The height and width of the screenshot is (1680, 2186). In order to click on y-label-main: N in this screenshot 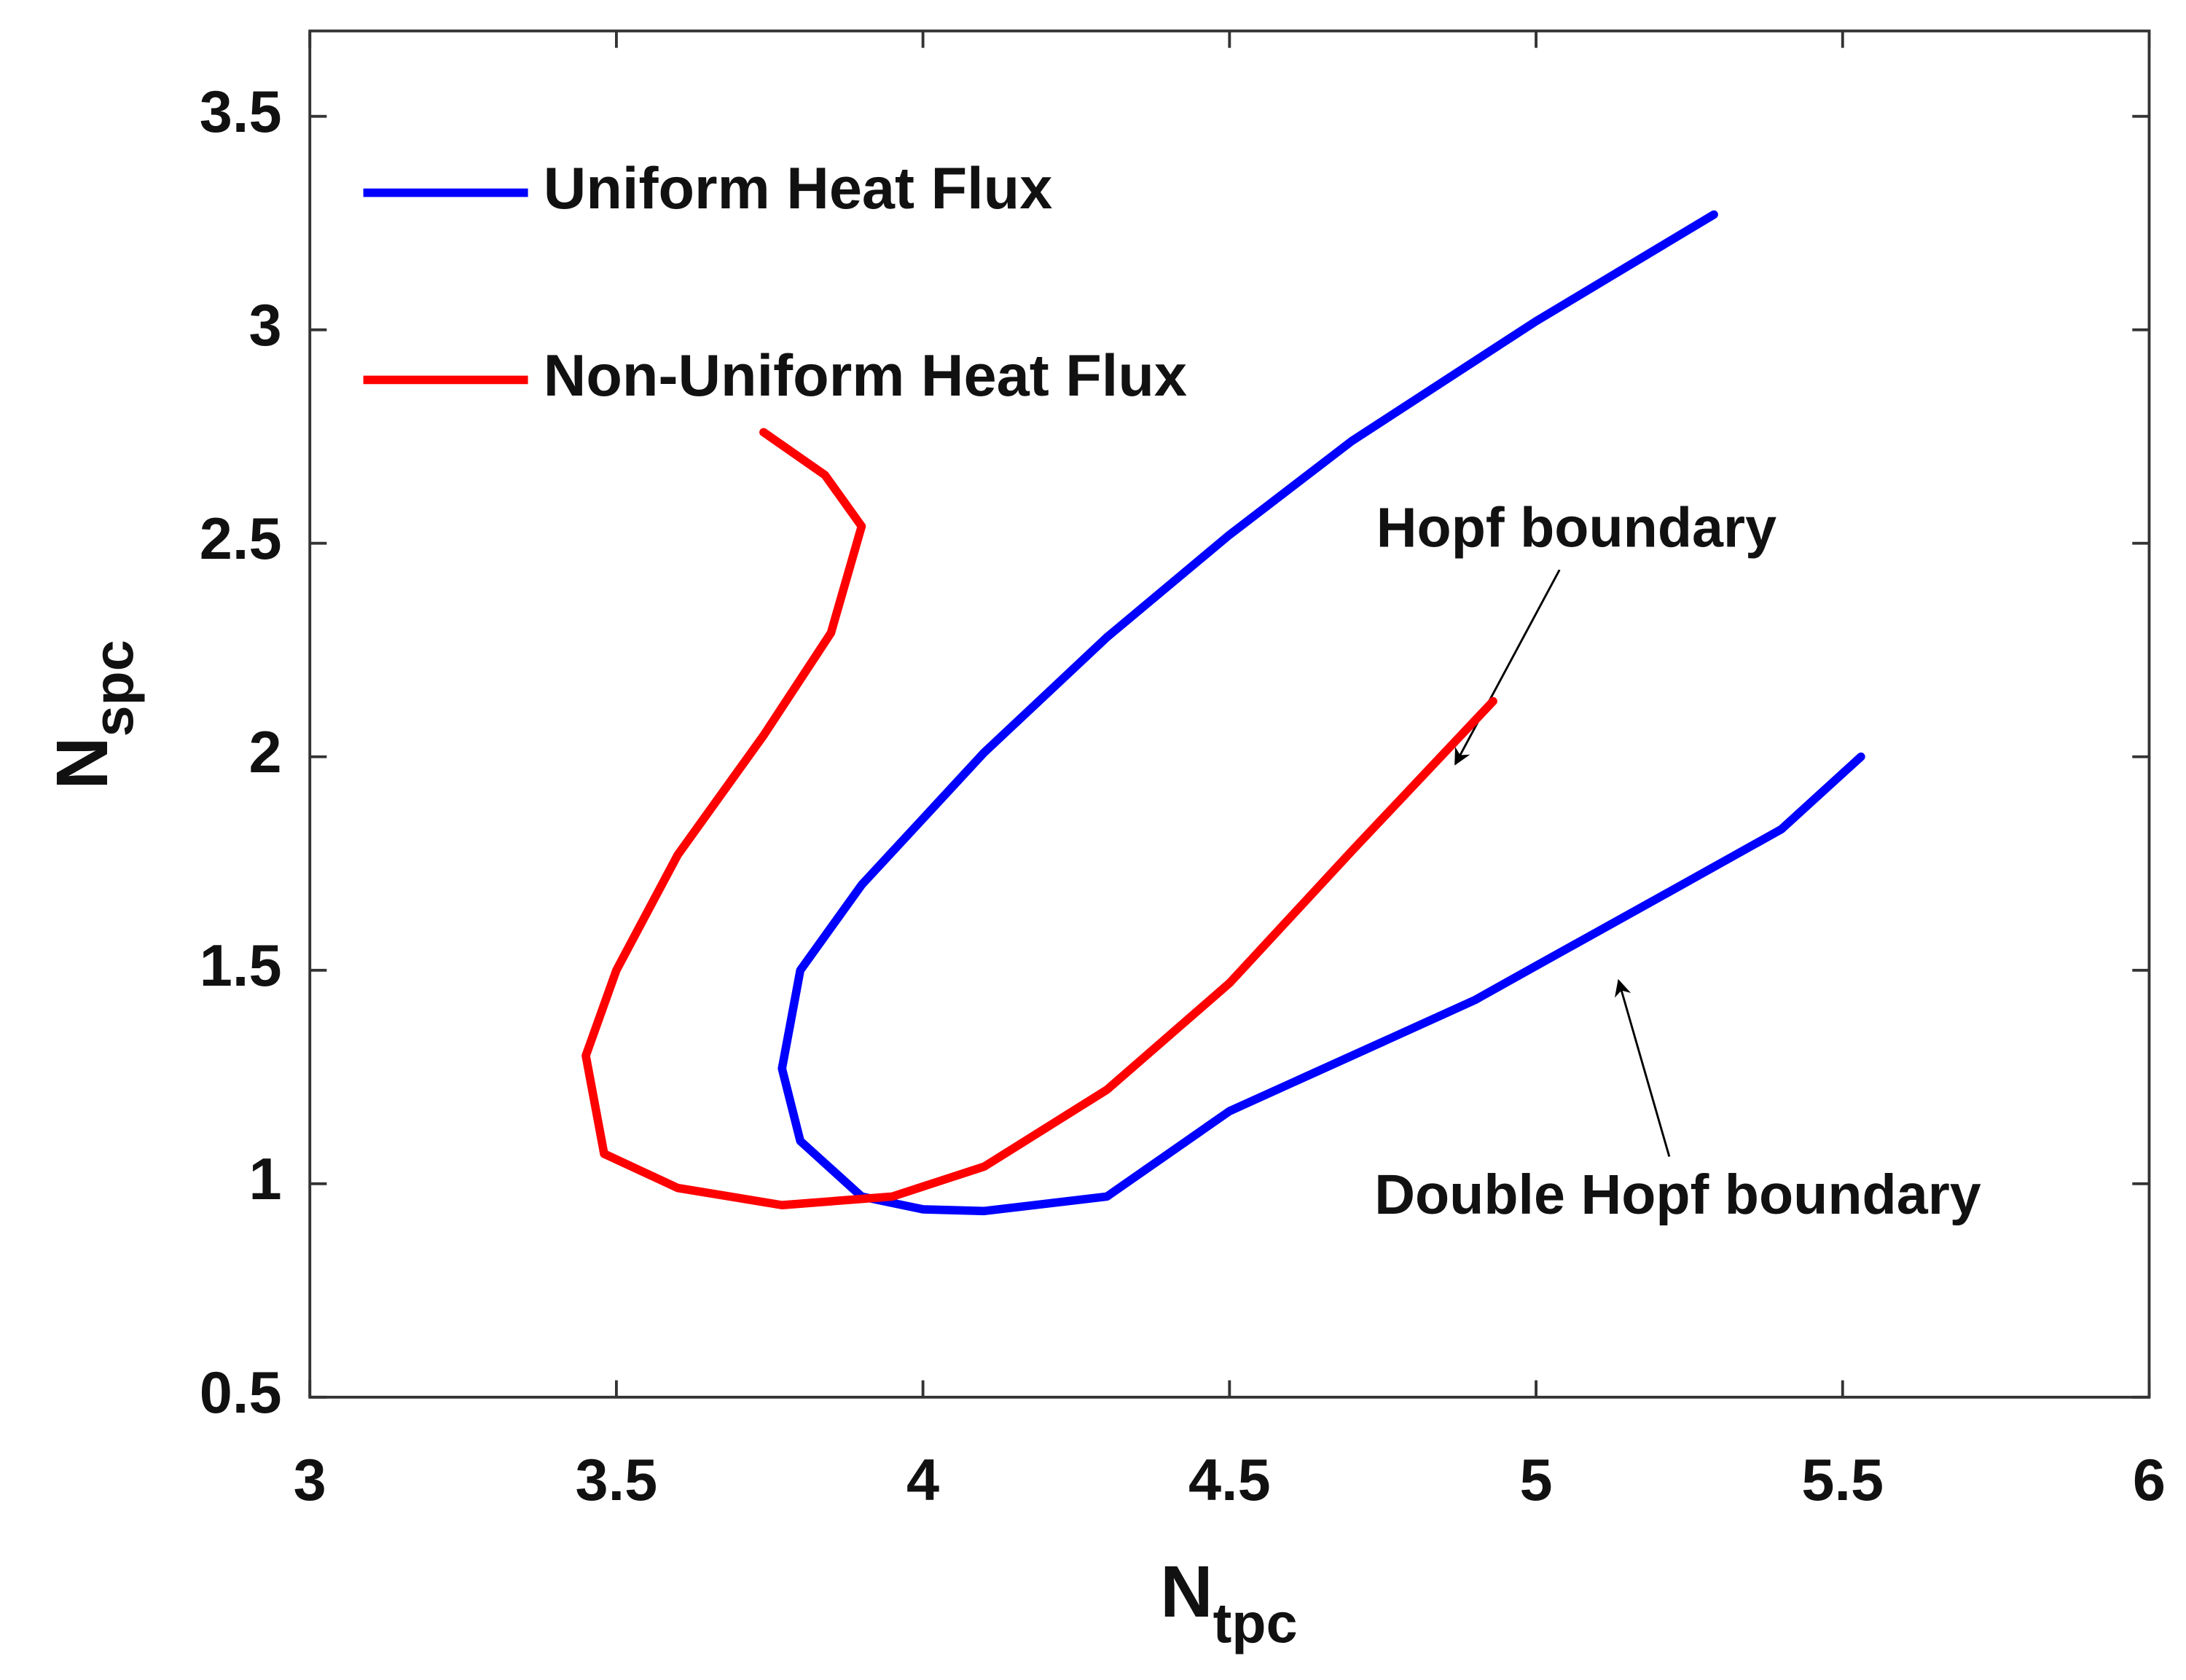, I will do `click(82, 764)`.